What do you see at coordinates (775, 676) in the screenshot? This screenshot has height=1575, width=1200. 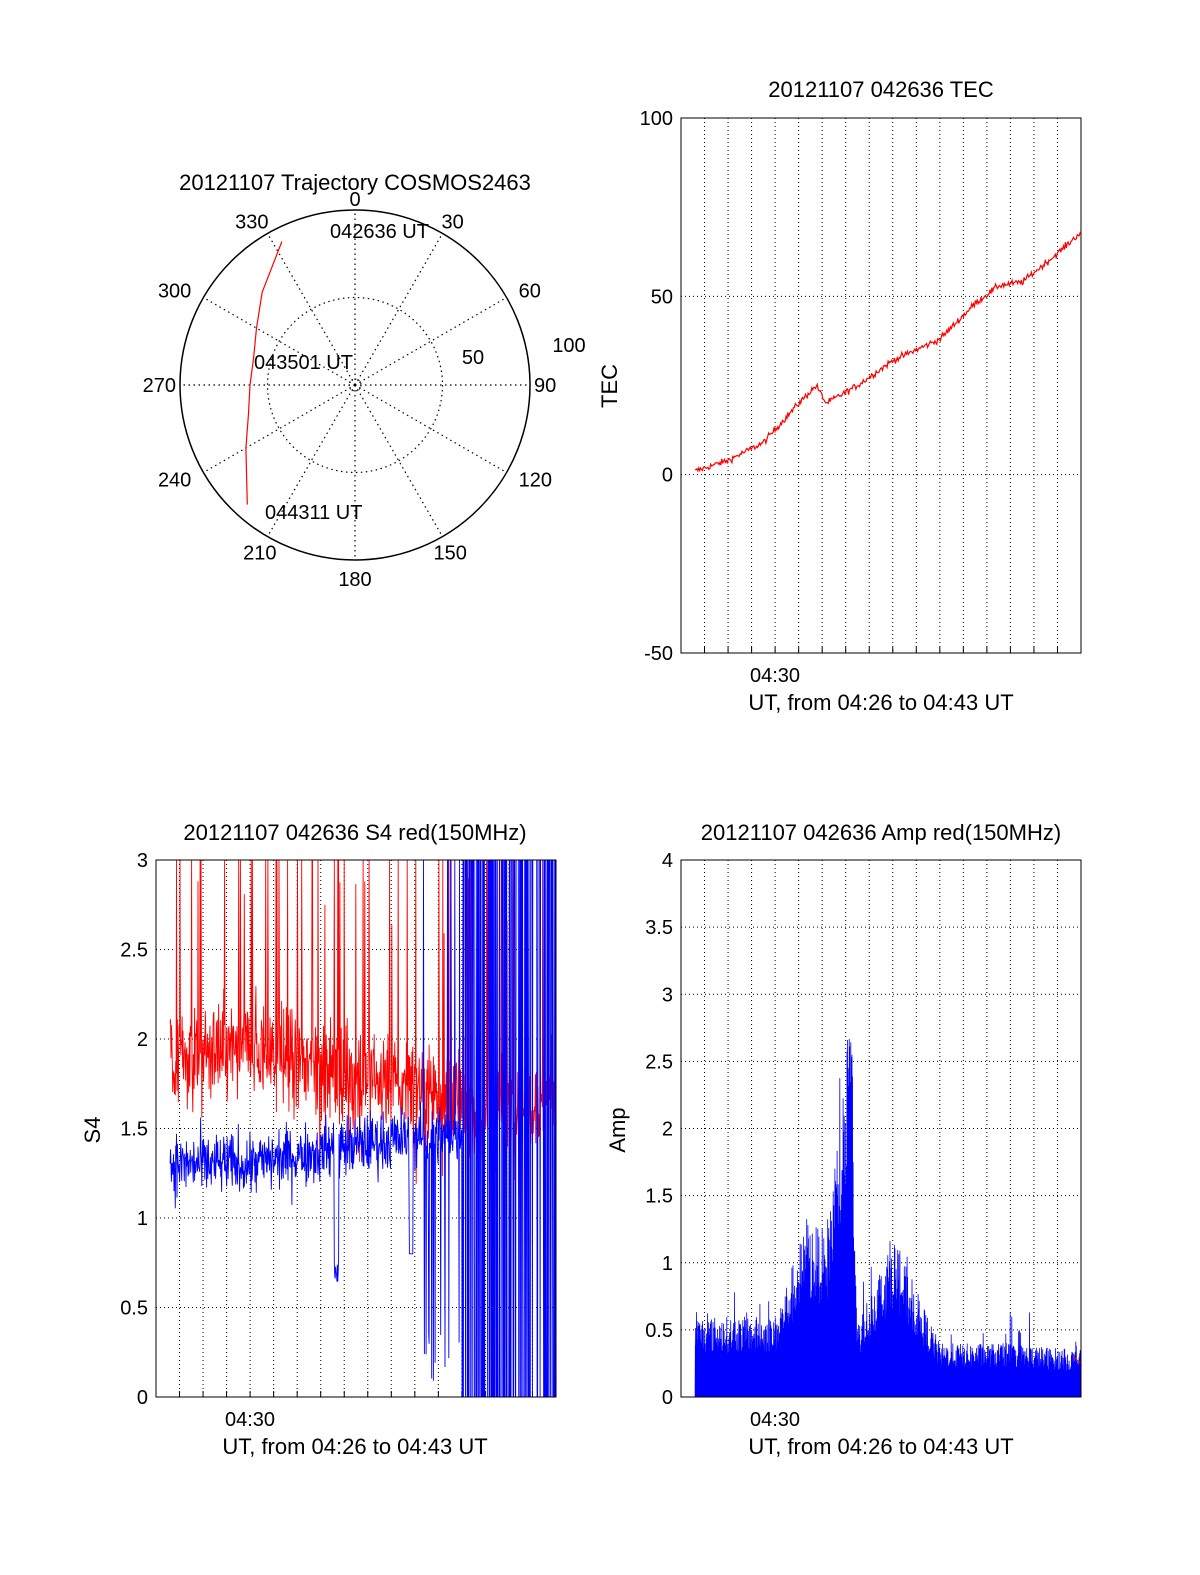 I see `tec-x-tick-label: 04:30` at bounding box center [775, 676].